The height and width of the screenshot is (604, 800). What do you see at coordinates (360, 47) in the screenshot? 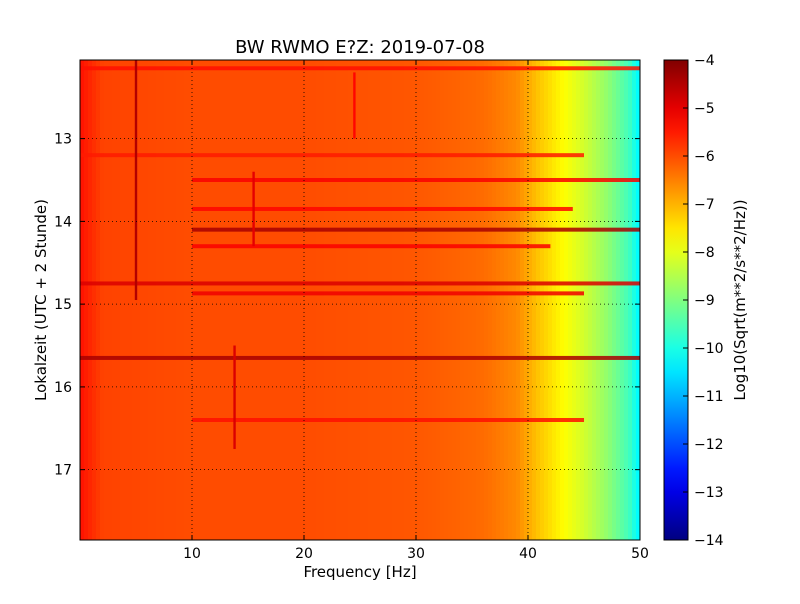
I see `chart-title: BW RWMO E?Z: 2019-07-08` at bounding box center [360, 47].